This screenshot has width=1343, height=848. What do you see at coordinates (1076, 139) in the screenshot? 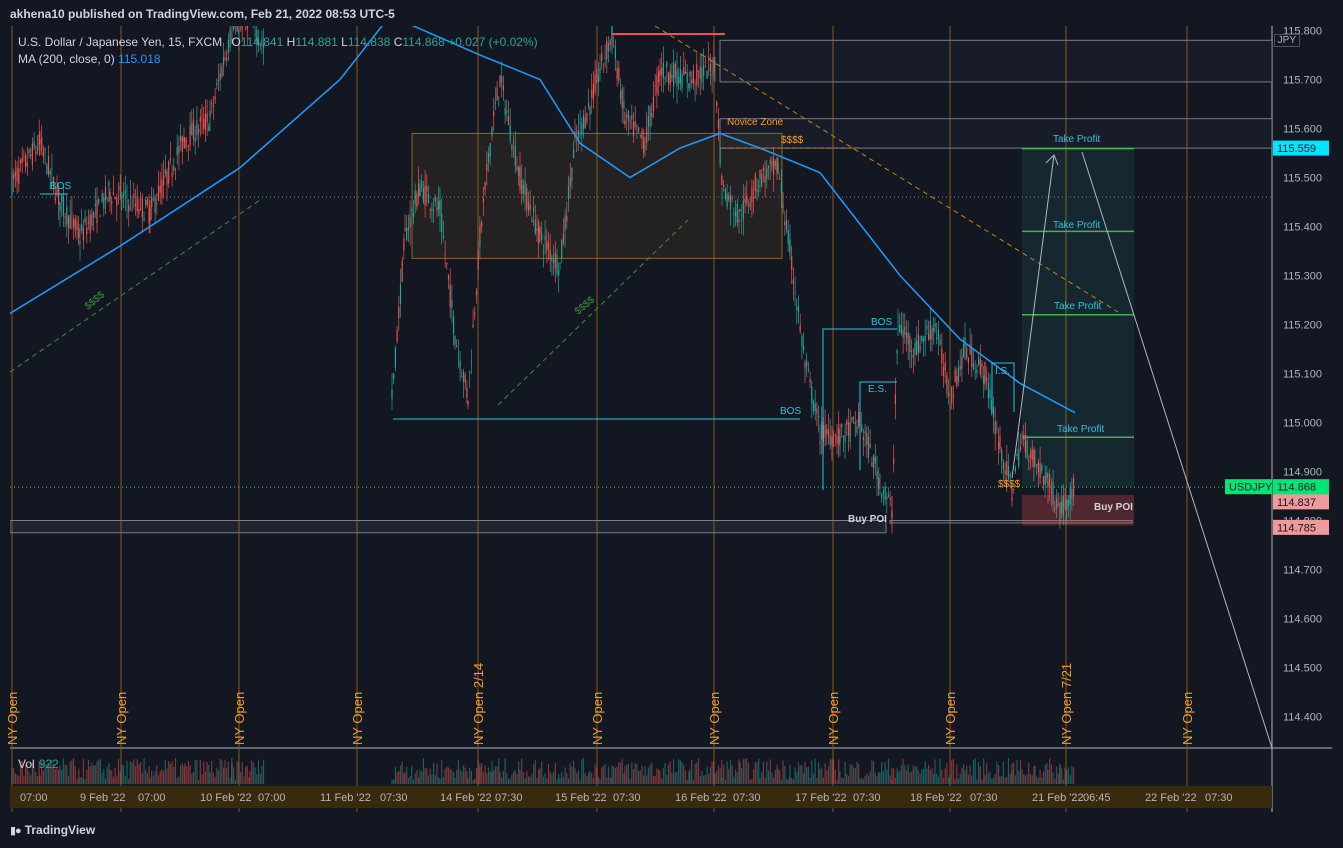
I see `chart-annotation: Take Profit` at bounding box center [1076, 139].